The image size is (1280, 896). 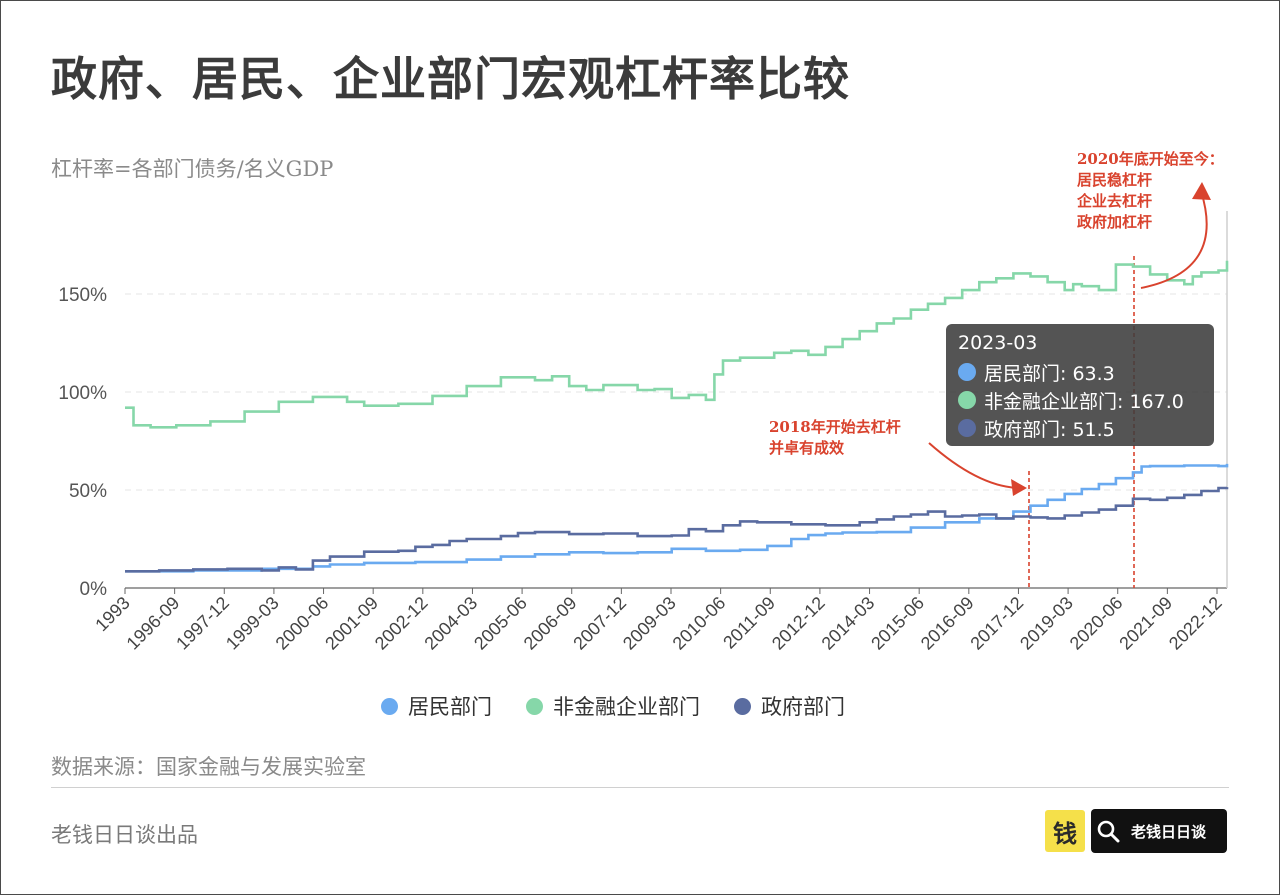 I want to click on x-tick-label: 2012-12, so click(x=798, y=623).